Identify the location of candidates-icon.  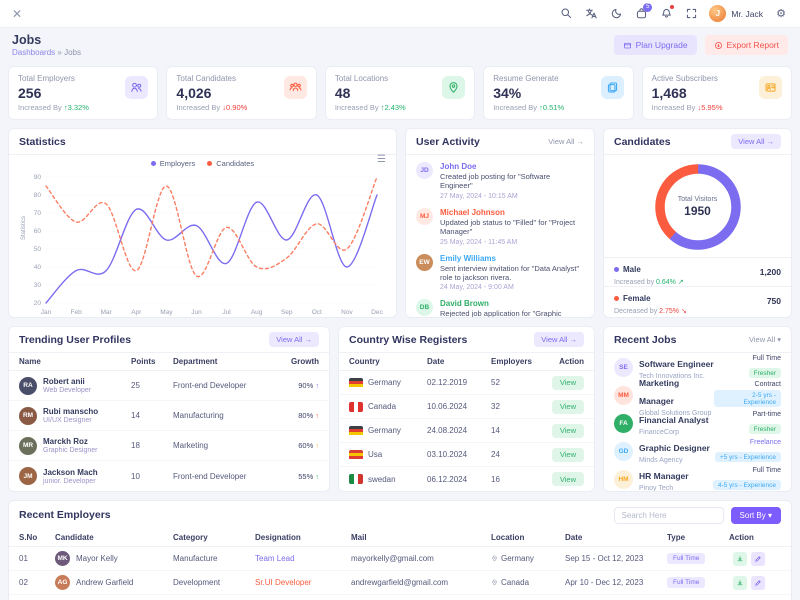
(295, 87).